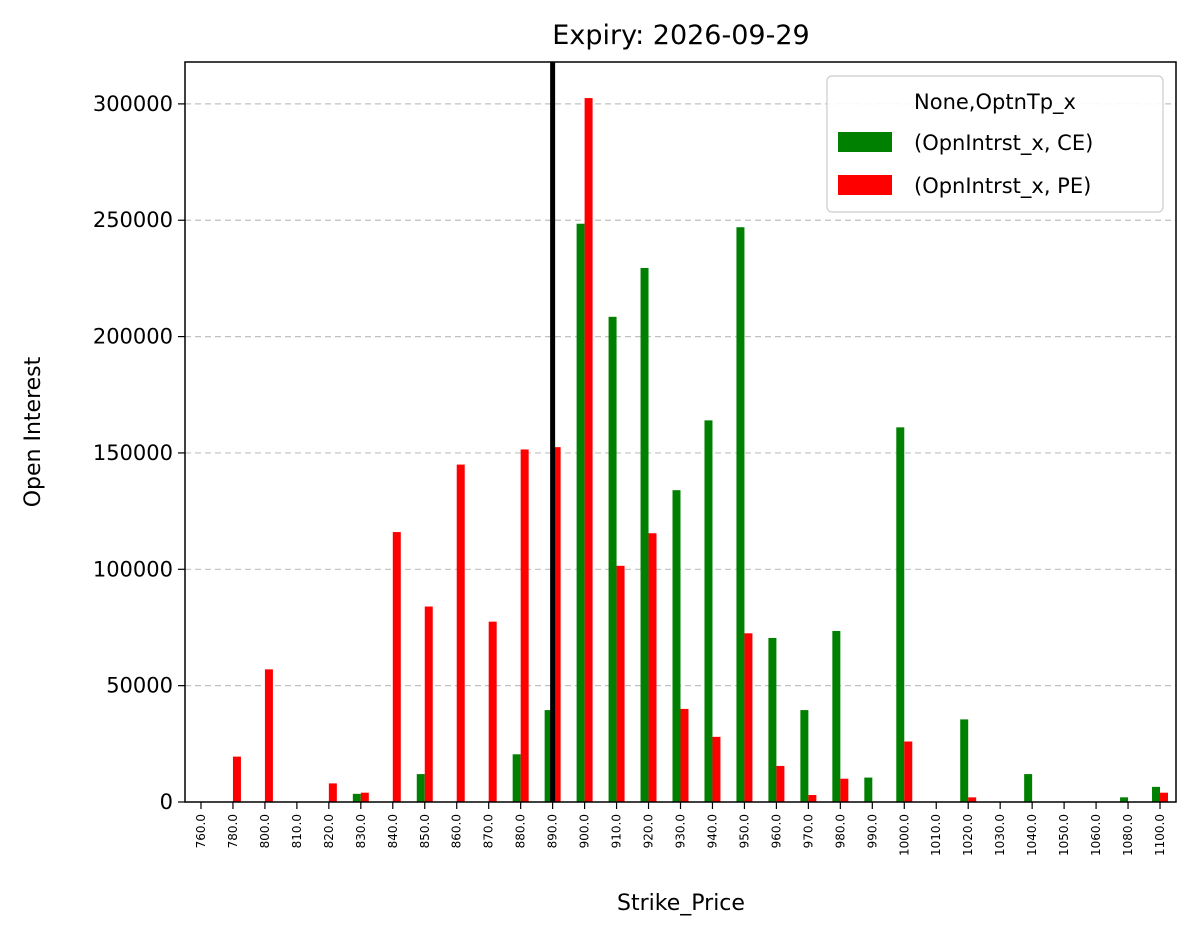 Image resolution: width=1197 pixels, height=939 pixels. Describe the element at coordinates (968, 835) in the screenshot. I see `xtick-label-1020.0: 1020.0` at that location.